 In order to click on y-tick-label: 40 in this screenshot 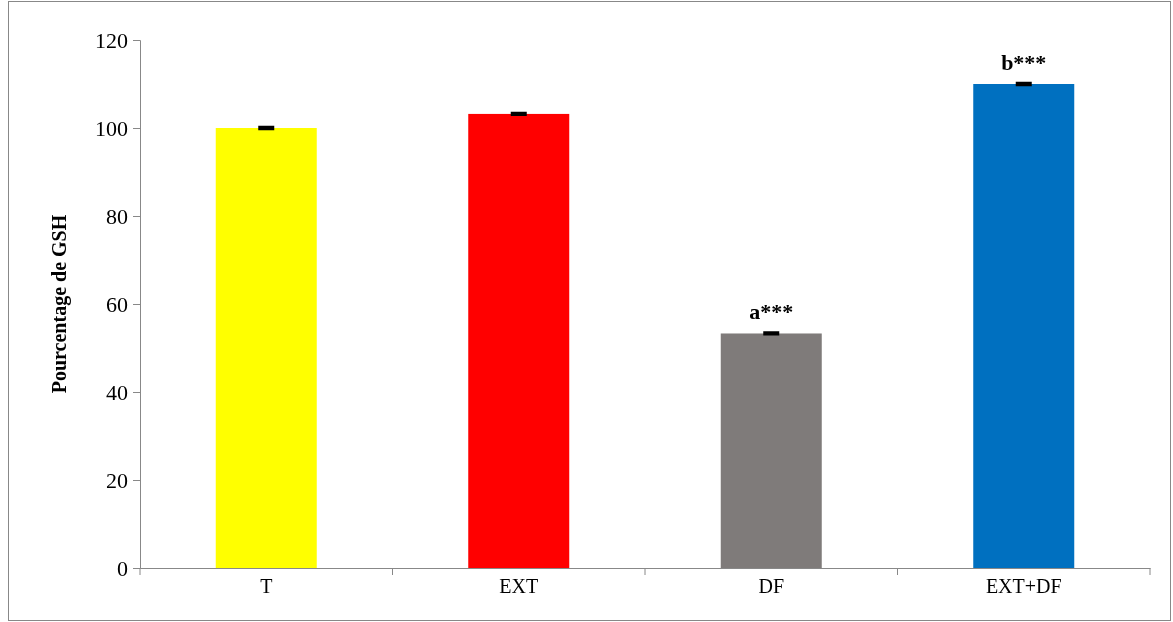, I will do `click(117, 392)`.